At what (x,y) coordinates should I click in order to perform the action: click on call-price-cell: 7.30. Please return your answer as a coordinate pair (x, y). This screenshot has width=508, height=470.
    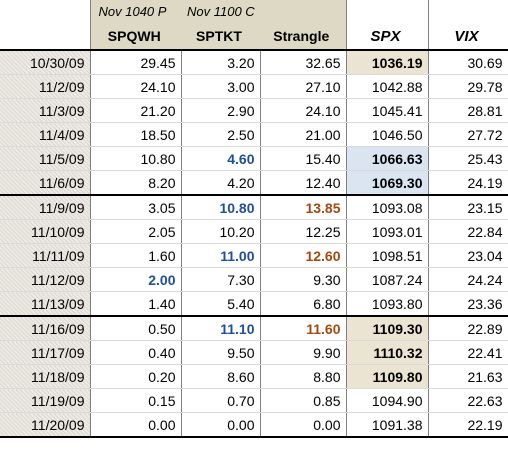
    Looking at the image, I should click on (221, 279).